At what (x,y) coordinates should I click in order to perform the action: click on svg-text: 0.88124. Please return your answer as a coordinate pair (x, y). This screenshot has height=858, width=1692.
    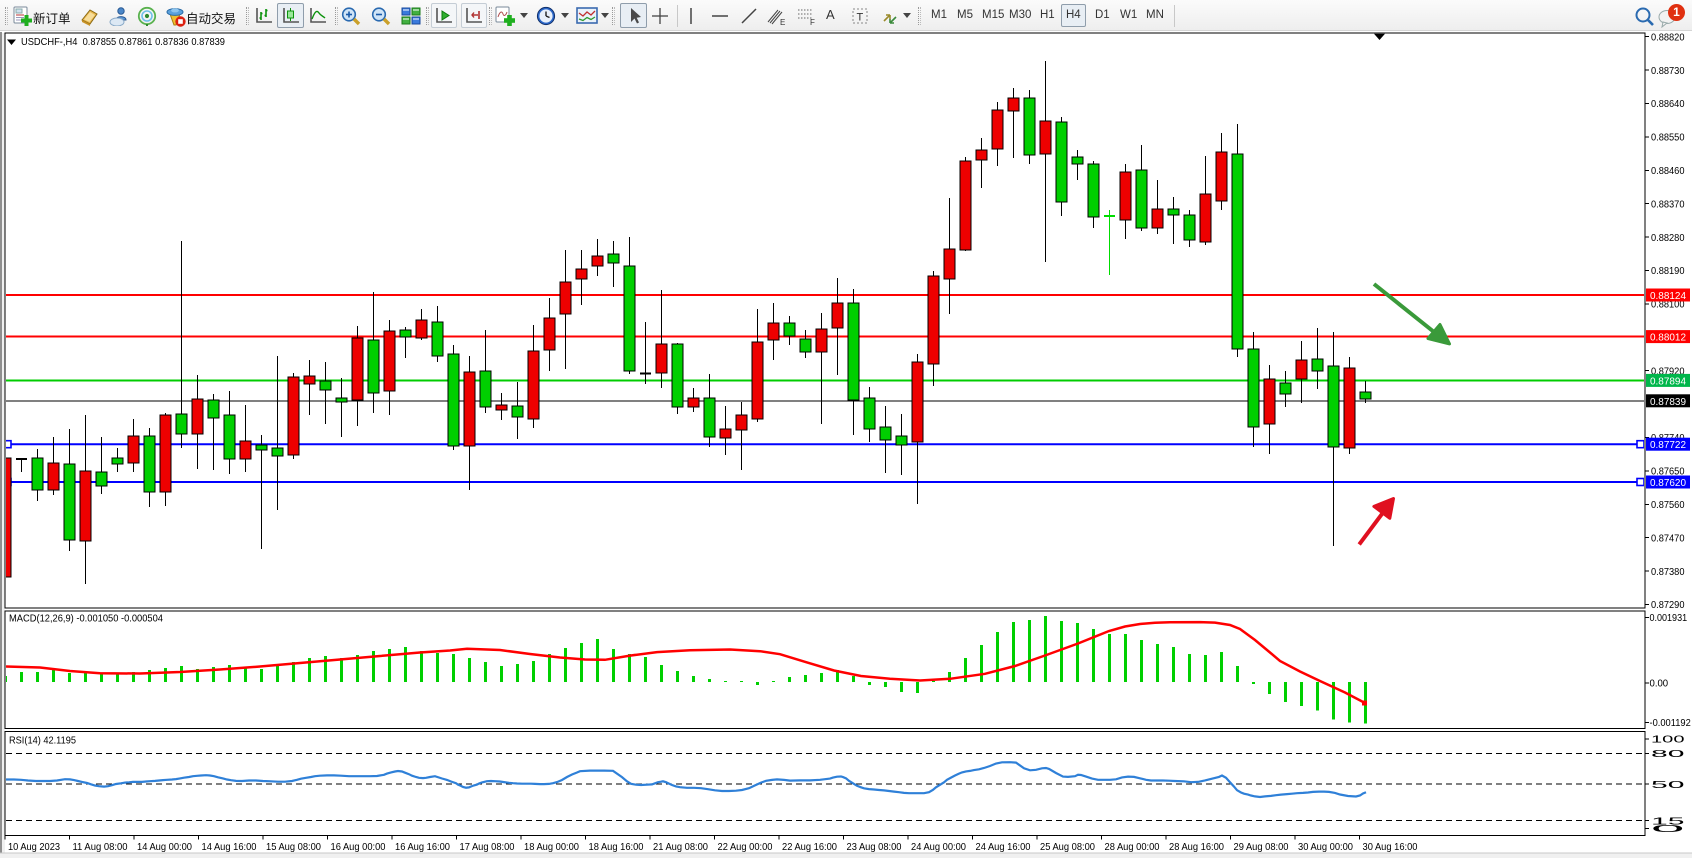
    Looking at the image, I should click on (1668, 296).